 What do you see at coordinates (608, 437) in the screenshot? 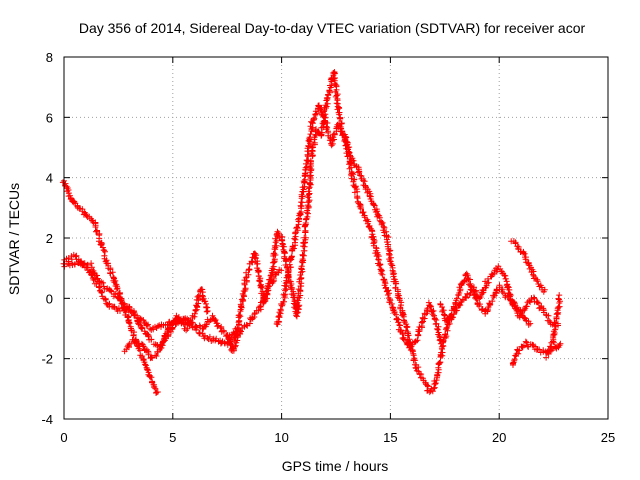
I see `x-tick-label: 25` at bounding box center [608, 437].